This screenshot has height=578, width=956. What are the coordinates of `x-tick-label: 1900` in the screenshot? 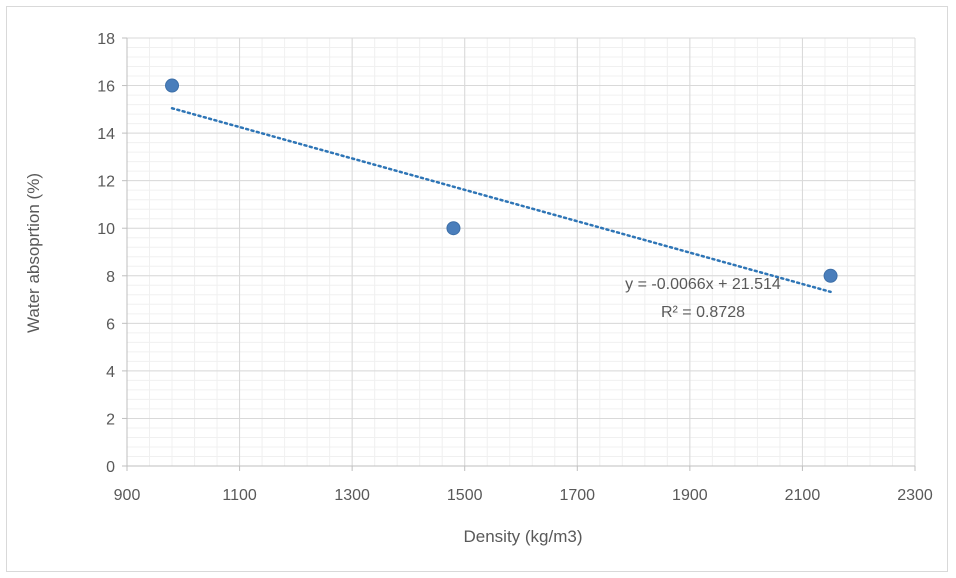 It's located at (690, 495).